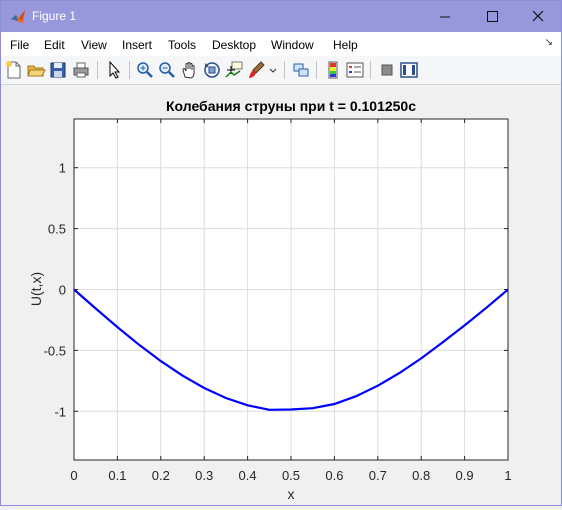 Image resolution: width=562 pixels, height=510 pixels. Describe the element at coordinates (18, 16) in the screenshot. I see `matlab-logo-icon` at that location.